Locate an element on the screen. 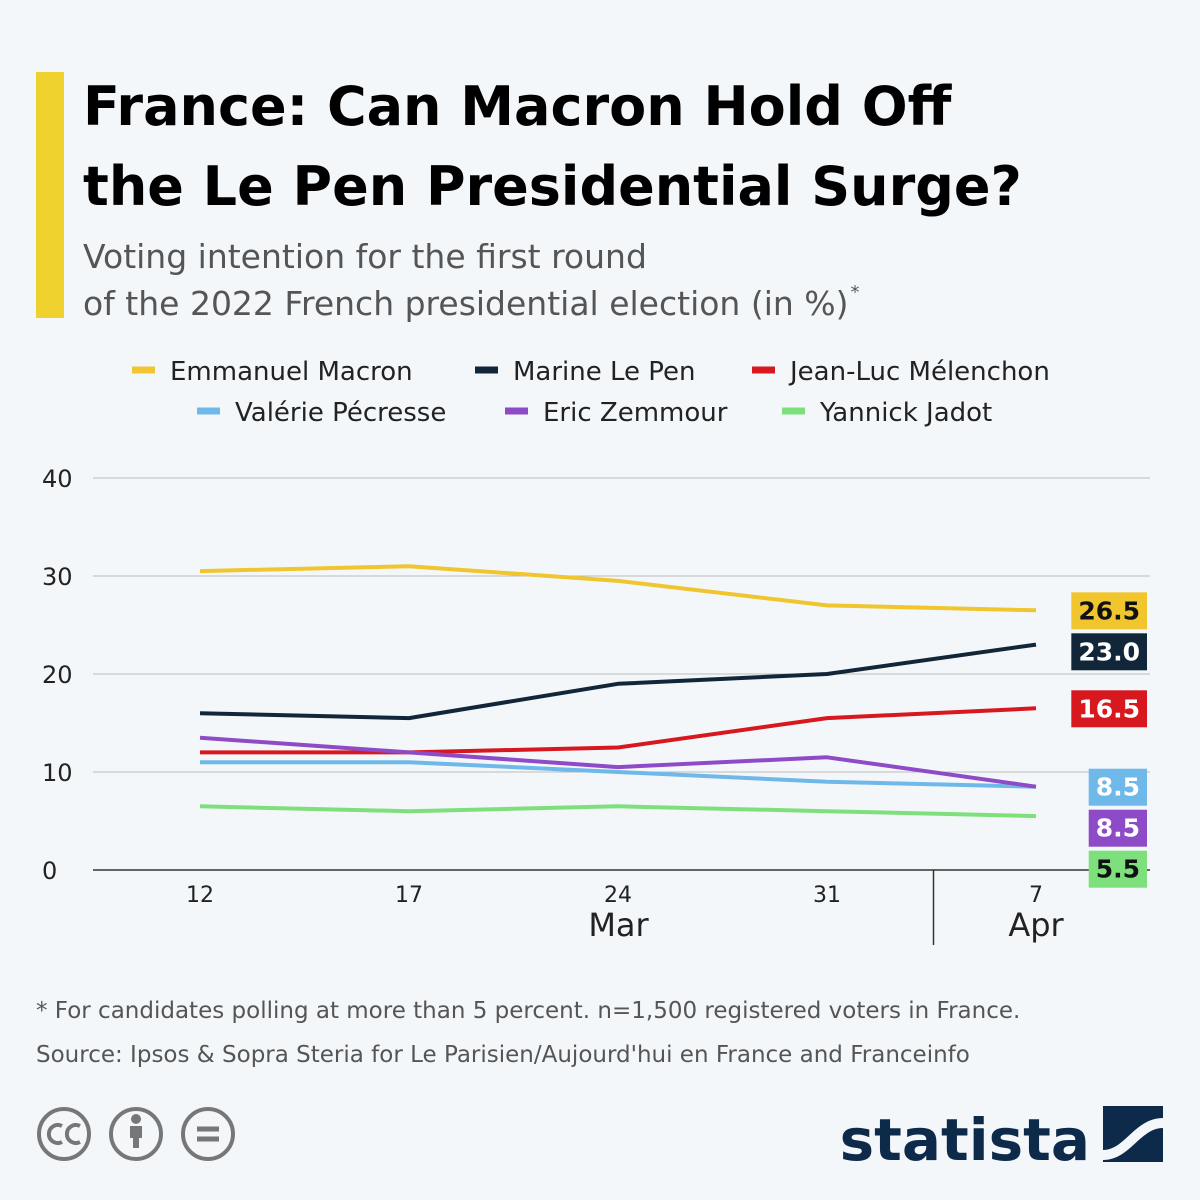 The width and height of the screenshot is (1200, 1200). value-label: 23.0 is located at coordinates (1109, 651).